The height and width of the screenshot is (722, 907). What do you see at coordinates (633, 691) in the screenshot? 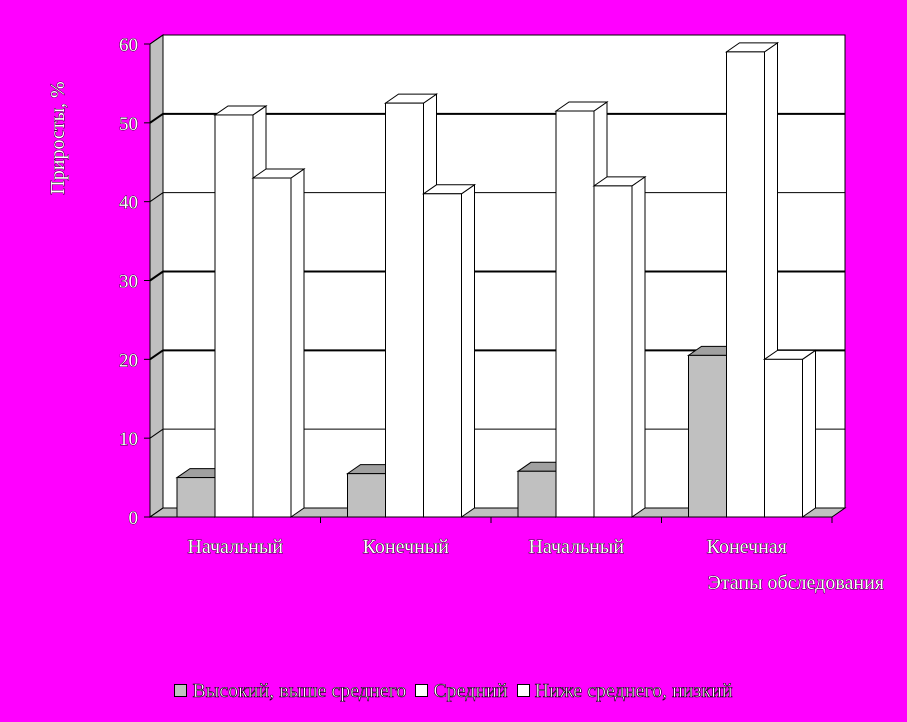
I see `legend-label-low: Ниже среднего, низкий` at bounding box center [633, 691].